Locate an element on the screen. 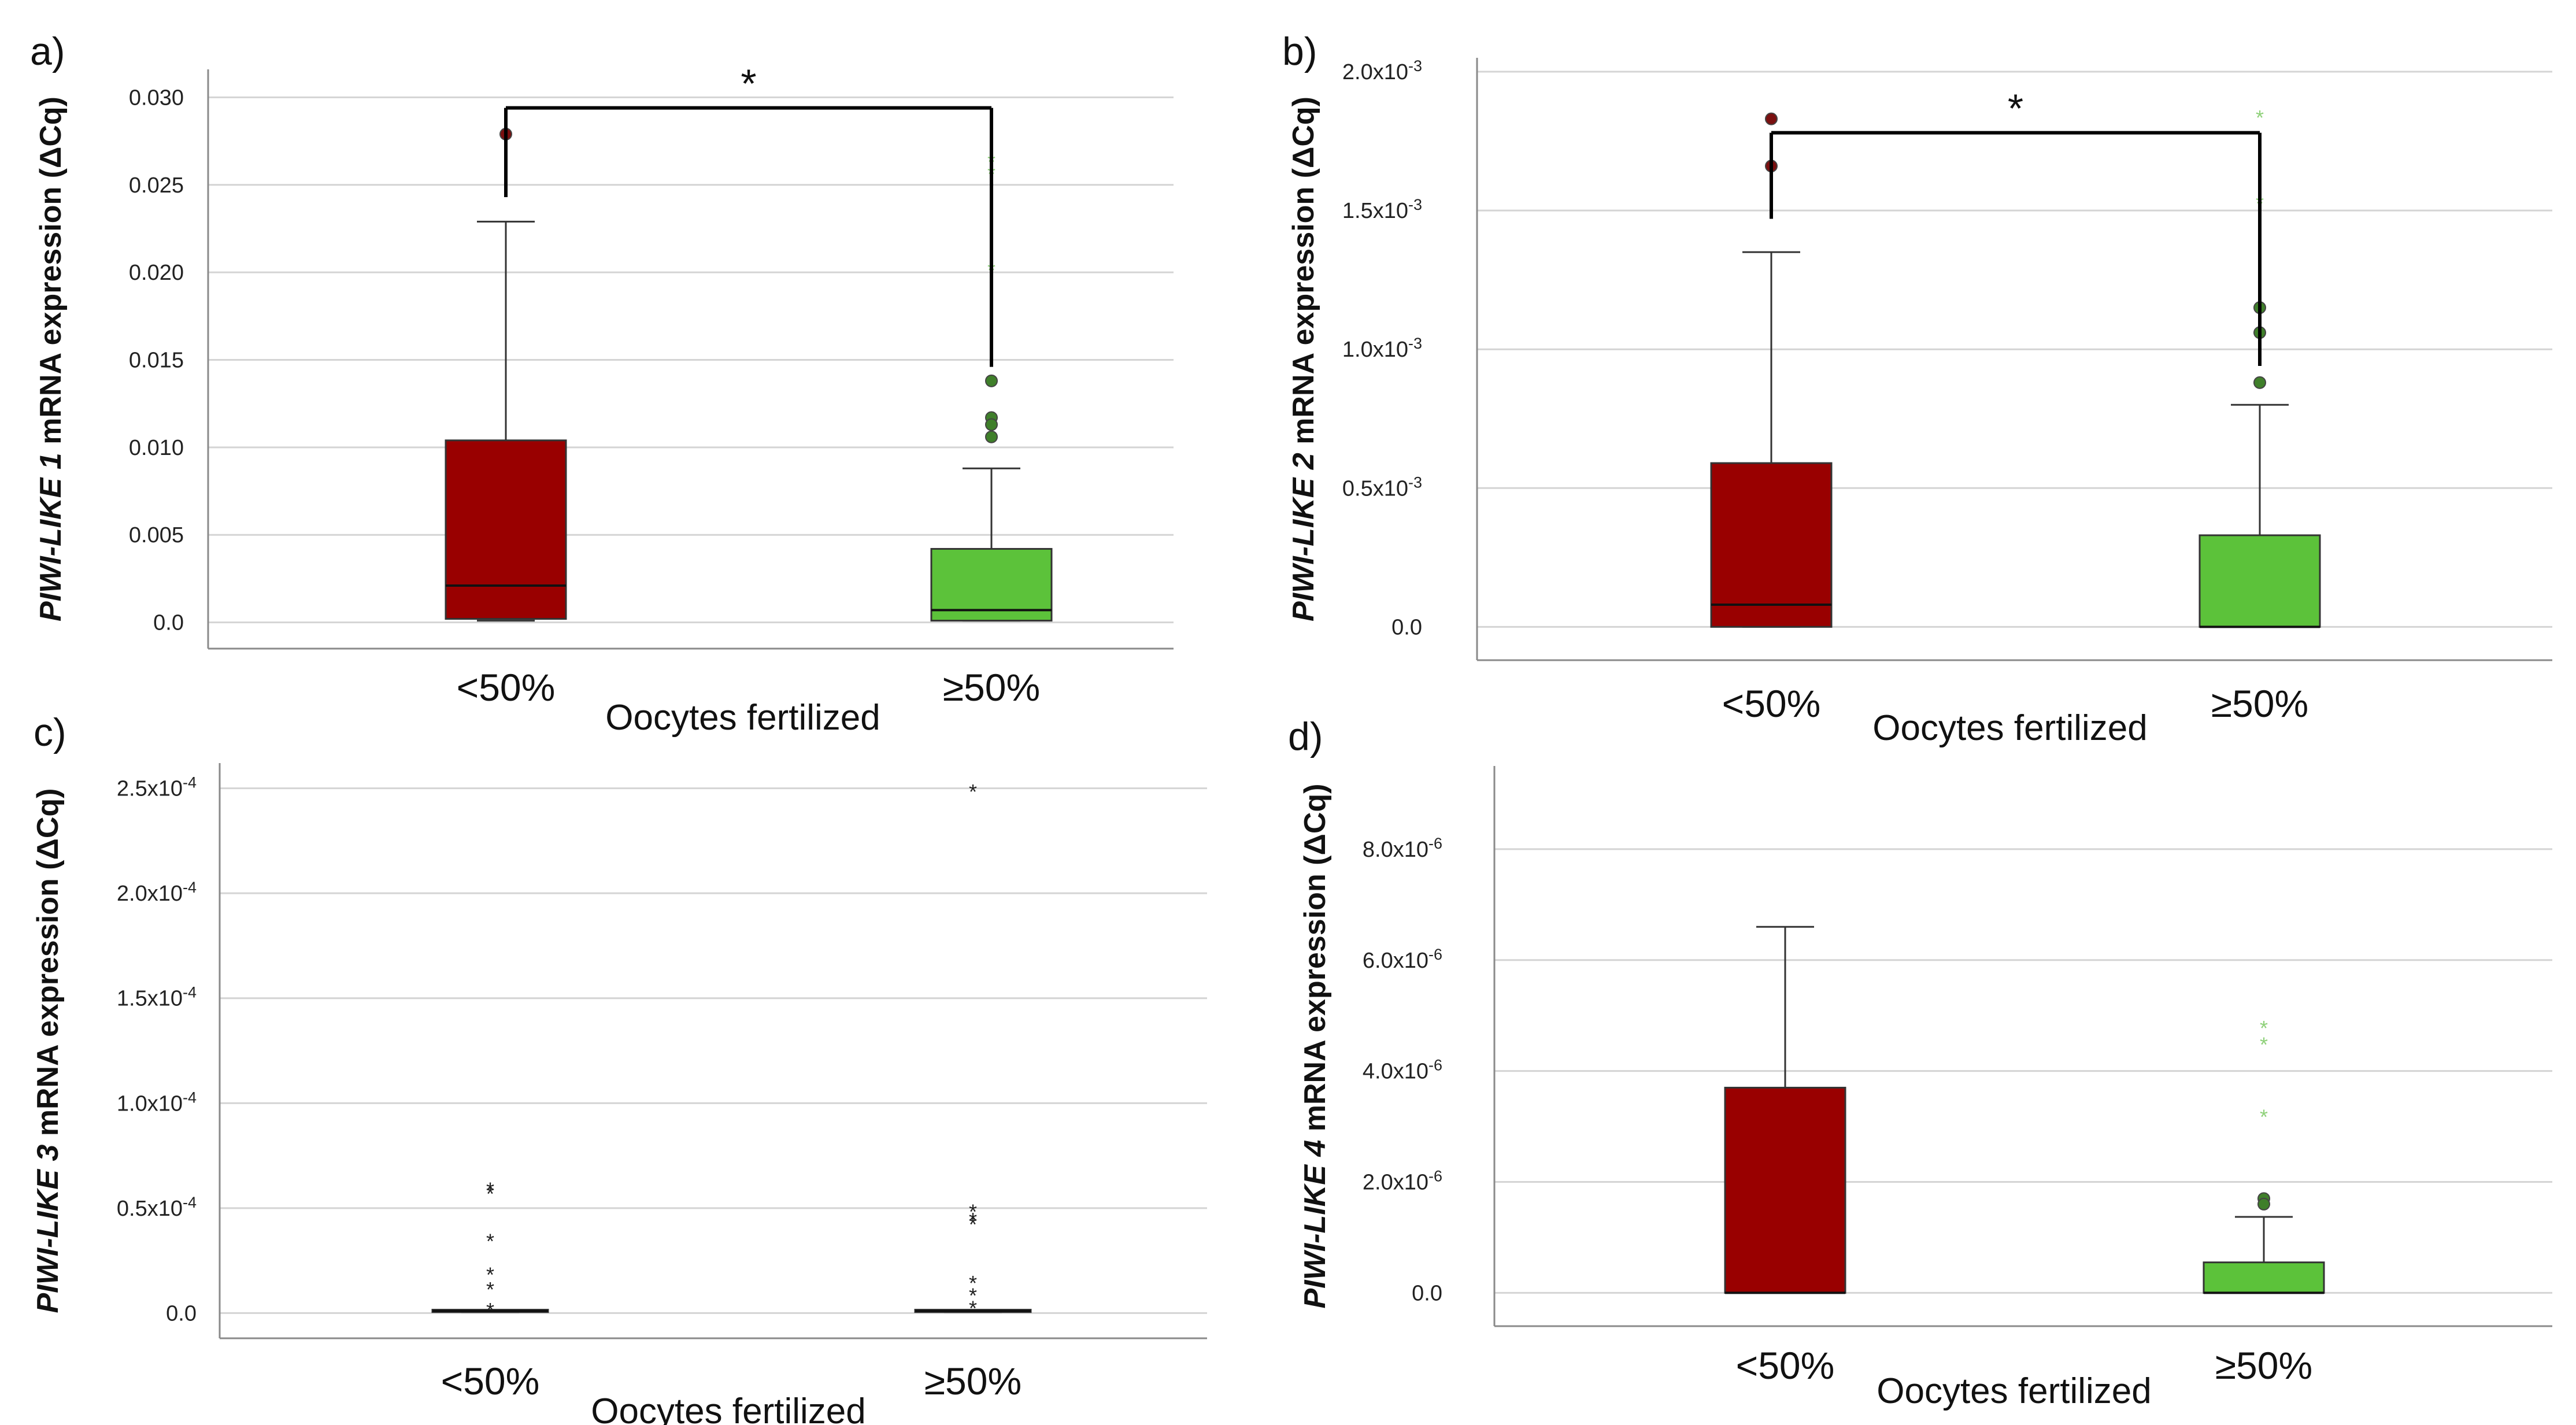  y-tick-label: 0.010 is located at coordinates (156, 448).